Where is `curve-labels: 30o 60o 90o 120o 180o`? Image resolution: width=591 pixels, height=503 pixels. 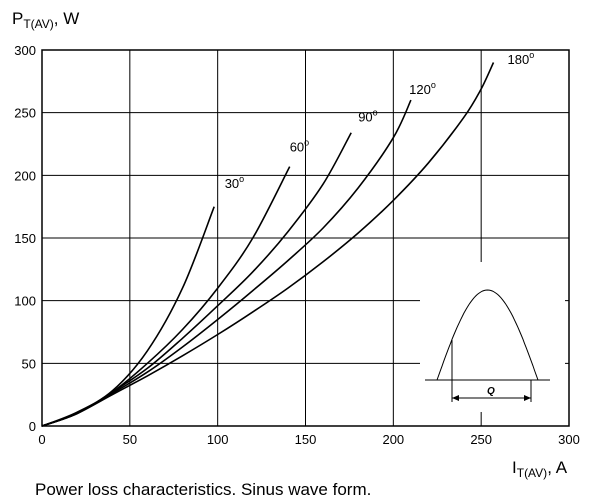
curve-labels: 30o 60o 90o 120o 180o is located at coordinates (380, 120).